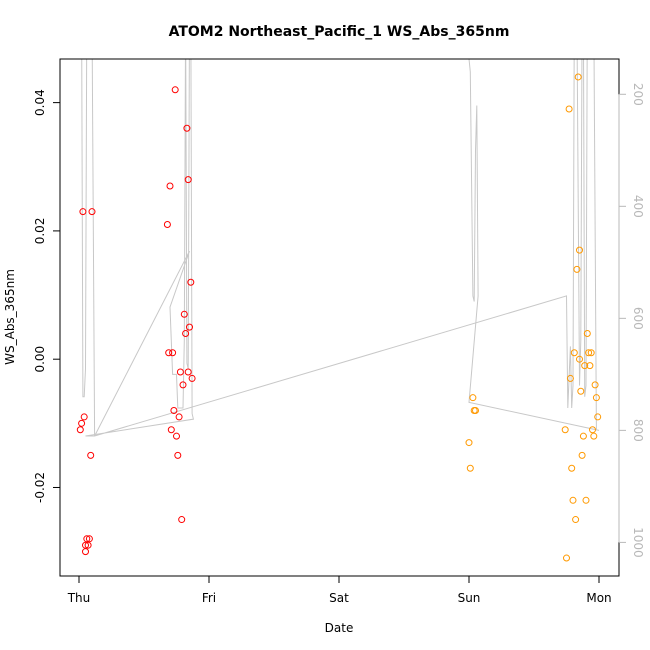  Describe the element at coordinates (40, 102) in the screenshot. I see `y-tick-label: 0.04` at that location.